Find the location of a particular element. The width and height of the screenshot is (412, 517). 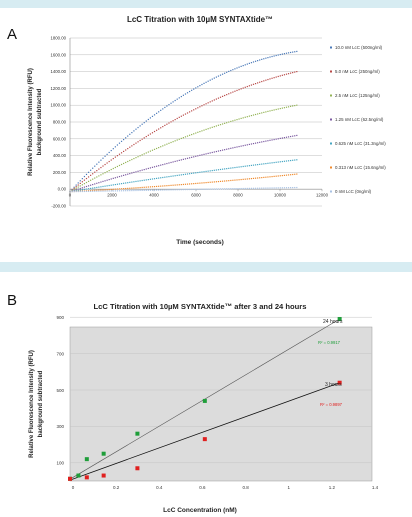

x-tick-label: 0.8 is located at coordinates (245, 487).